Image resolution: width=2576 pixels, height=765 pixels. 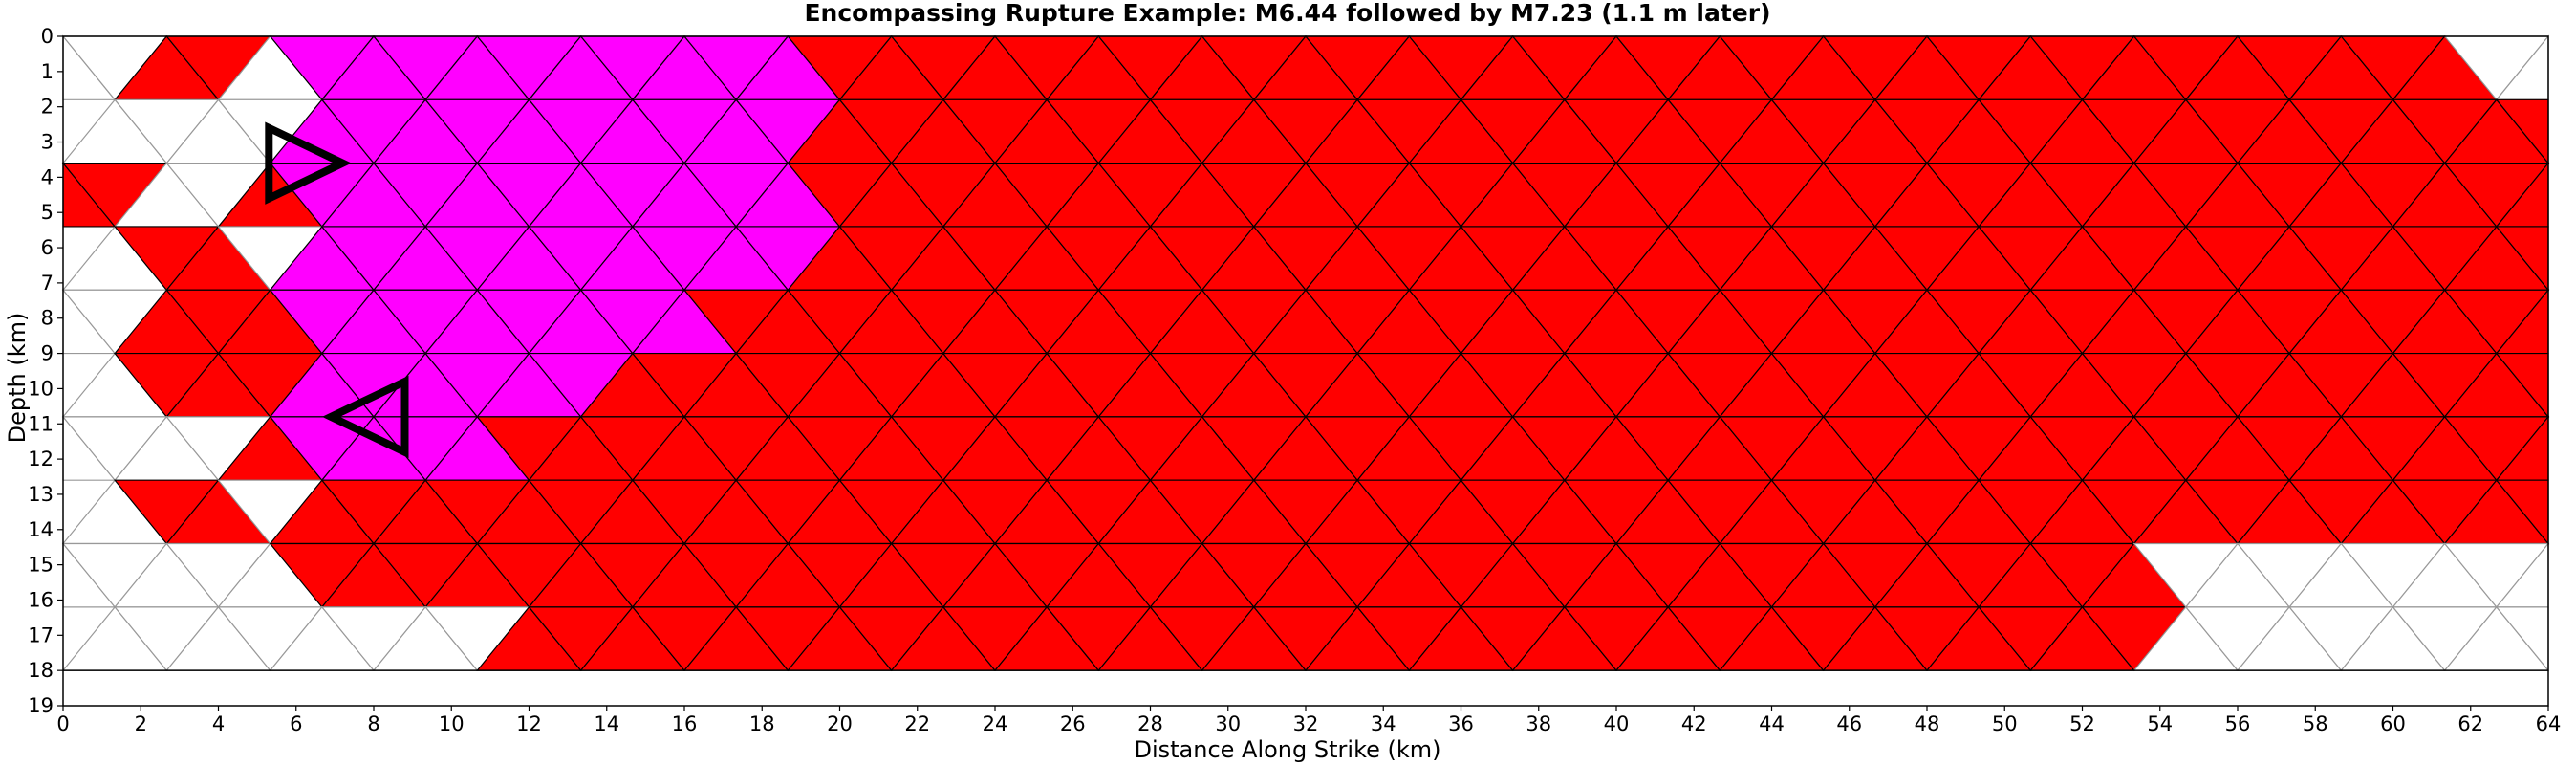 What do you see at coordinates (1849, 724) in the screenshot?
I see `x-tick-label: 46` at bounding box center [1849, 724].